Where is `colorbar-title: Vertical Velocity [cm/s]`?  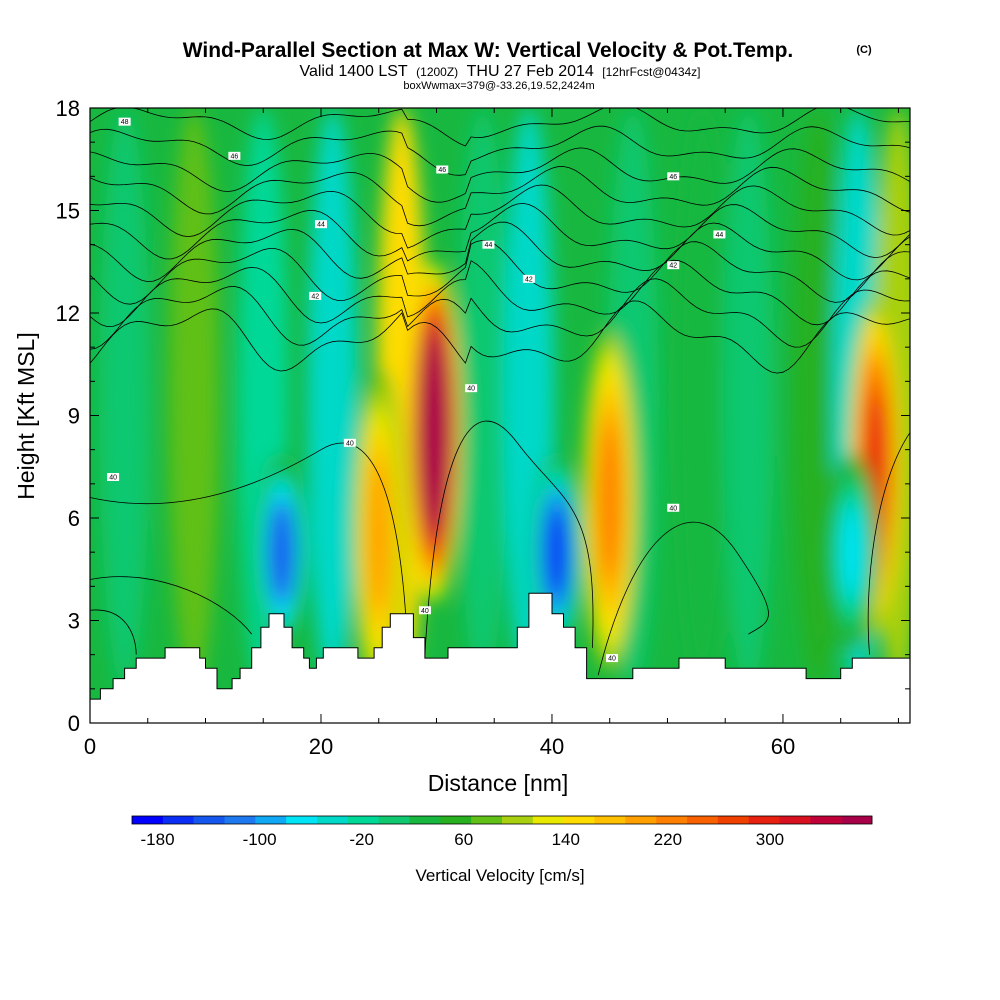
colorbar-title: Vertical Velocity [cm/s] is located at coordinates (499, 875).